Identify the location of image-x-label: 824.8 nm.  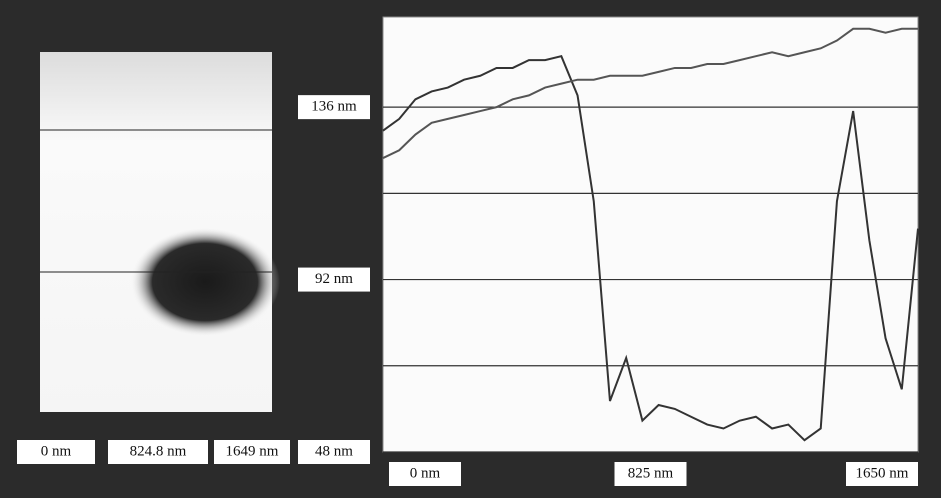
(158, 451).